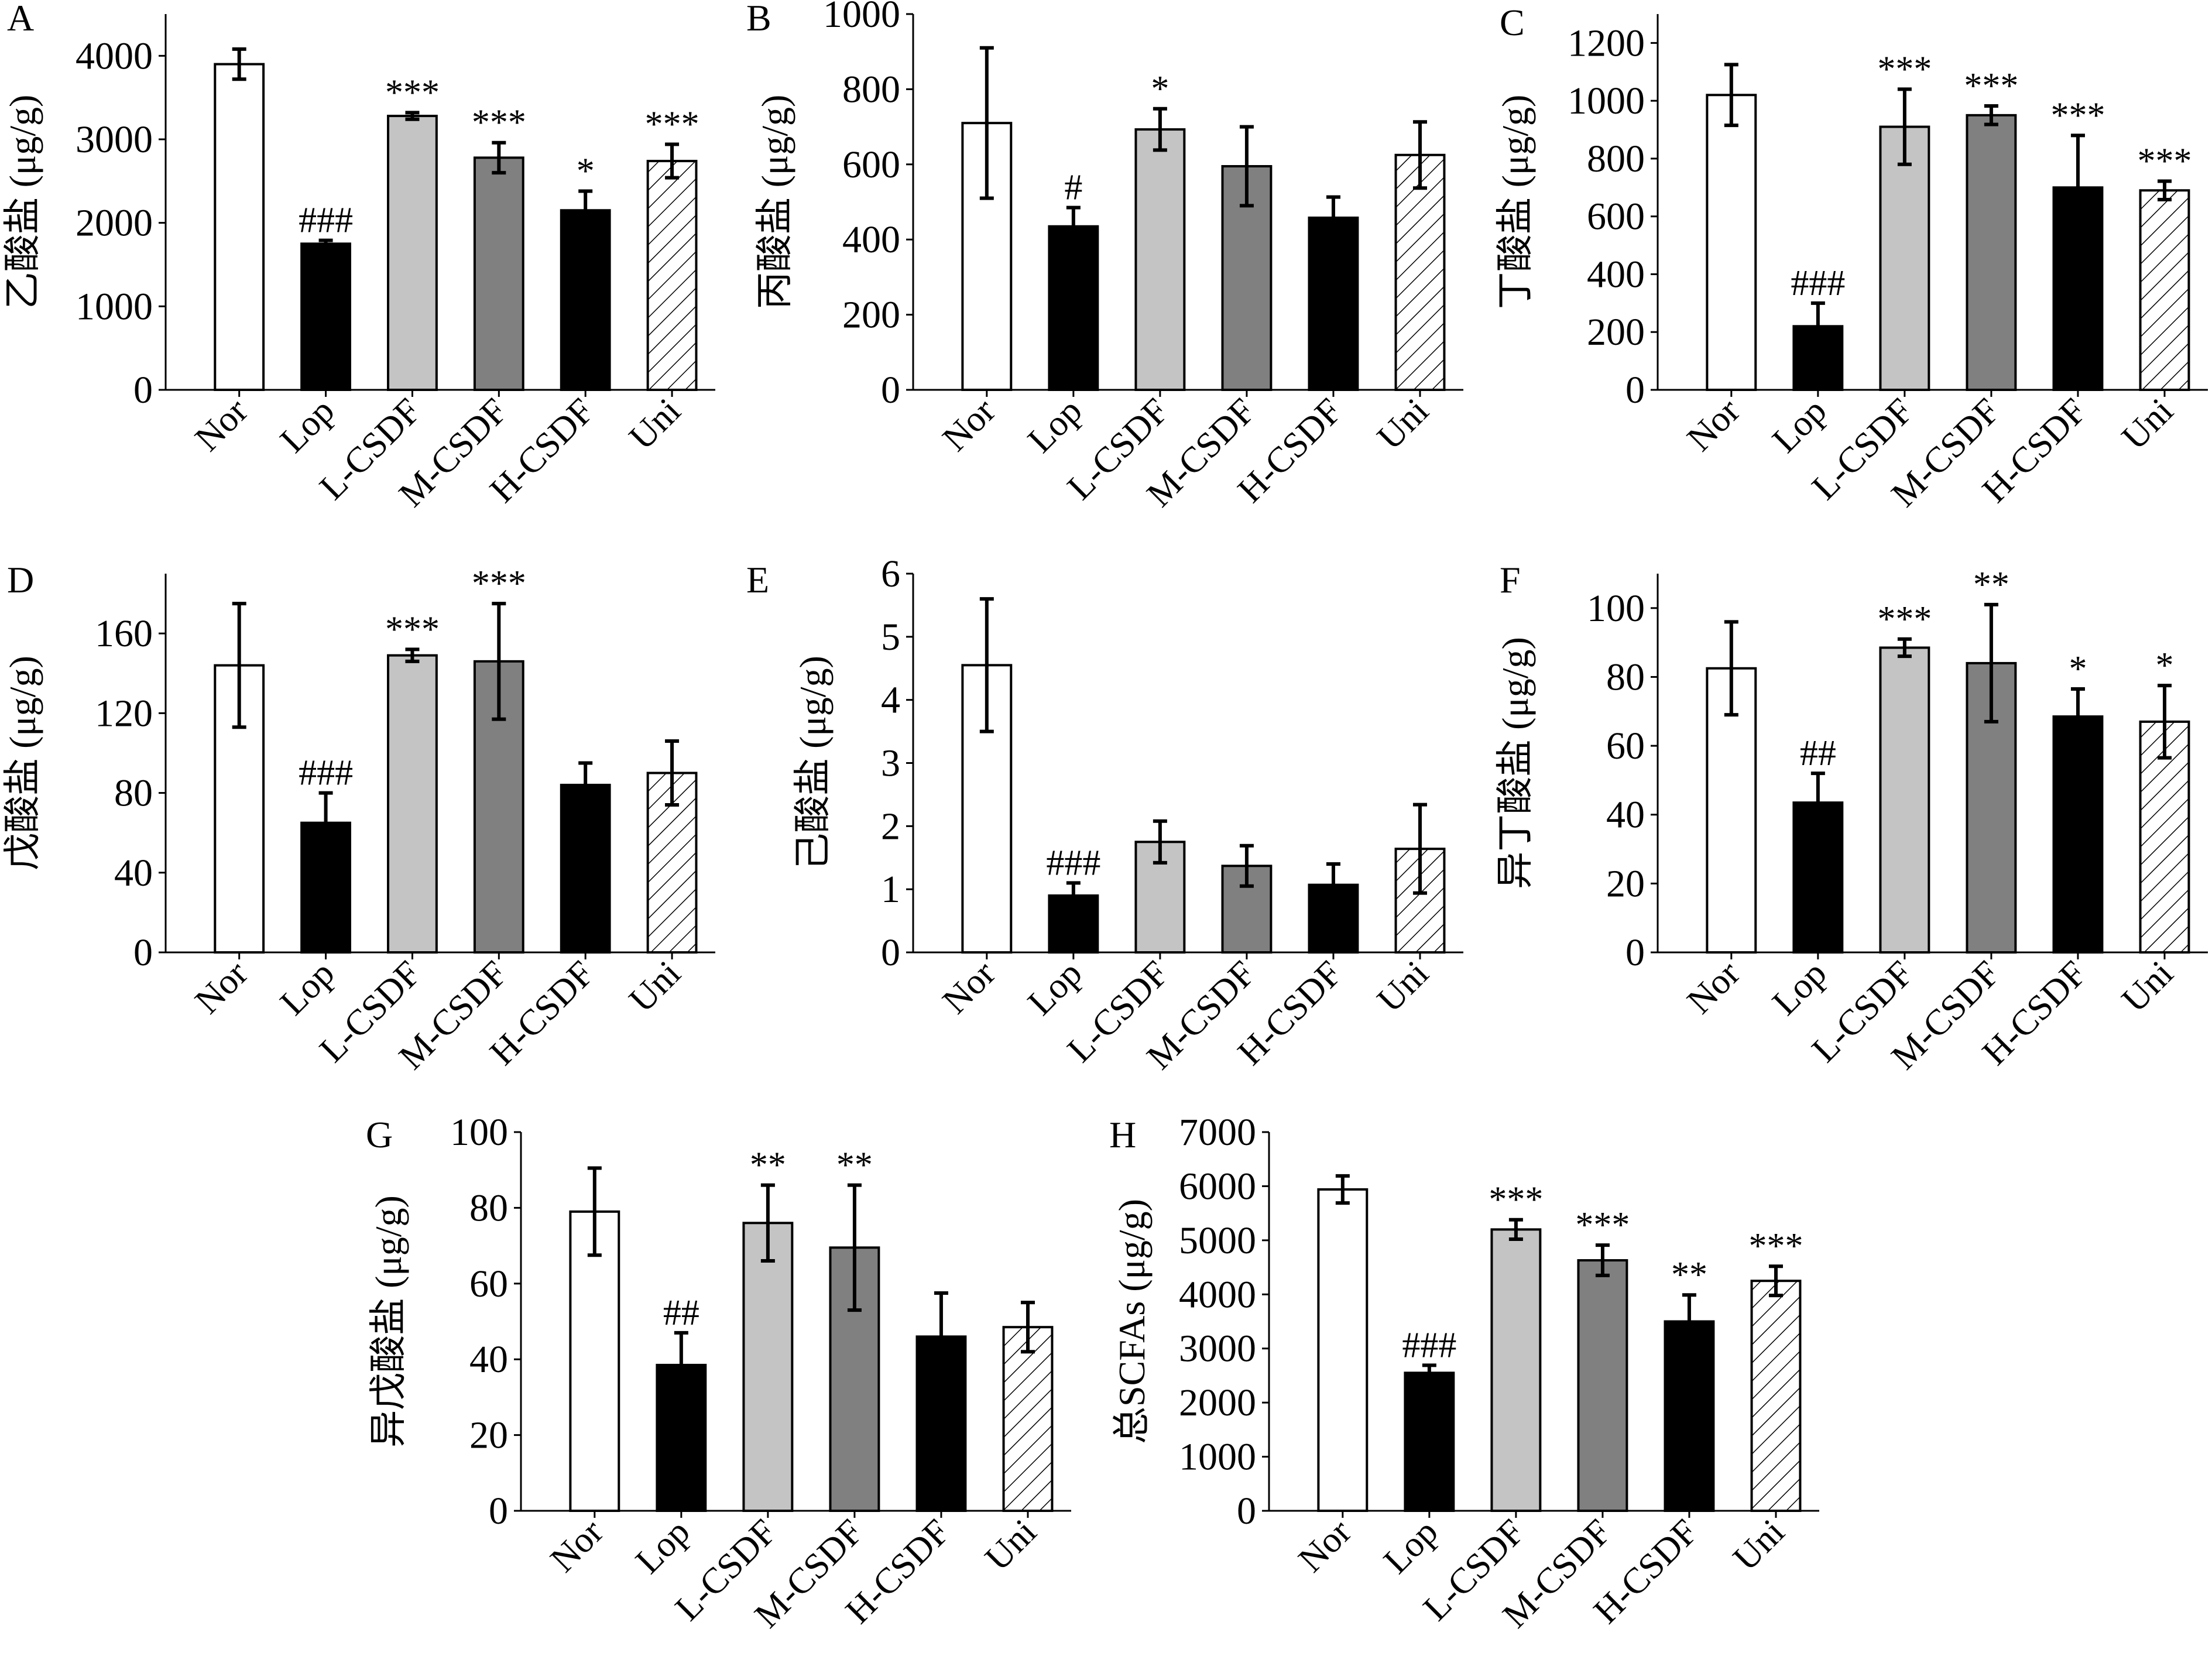 This screenshot has height=1663, width=2212. I want to click on panel-letter: B, so click(758, 20).